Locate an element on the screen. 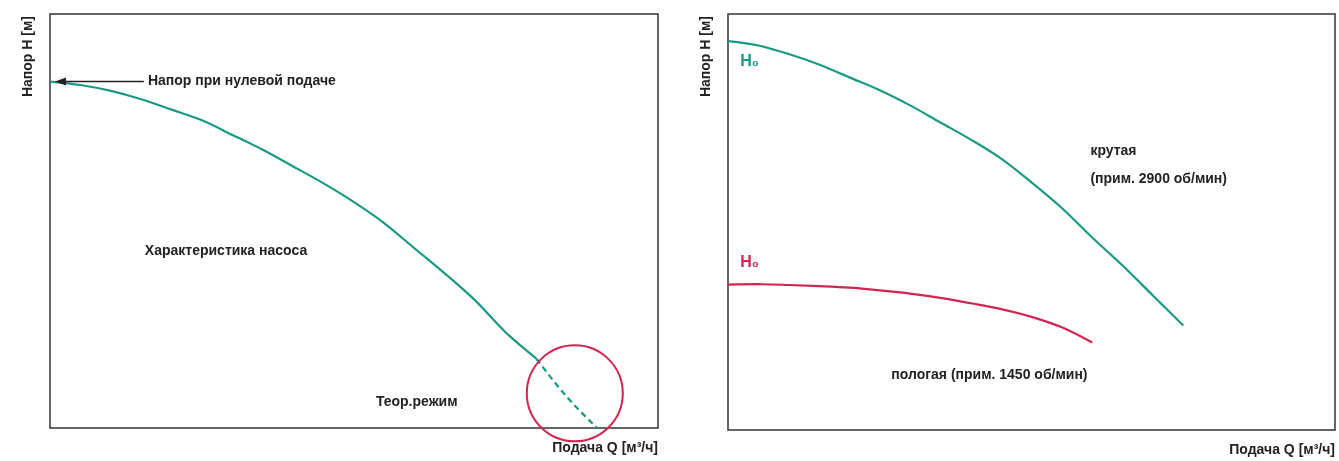  text: Характеристика насоса is located at coordinates (226, 249).